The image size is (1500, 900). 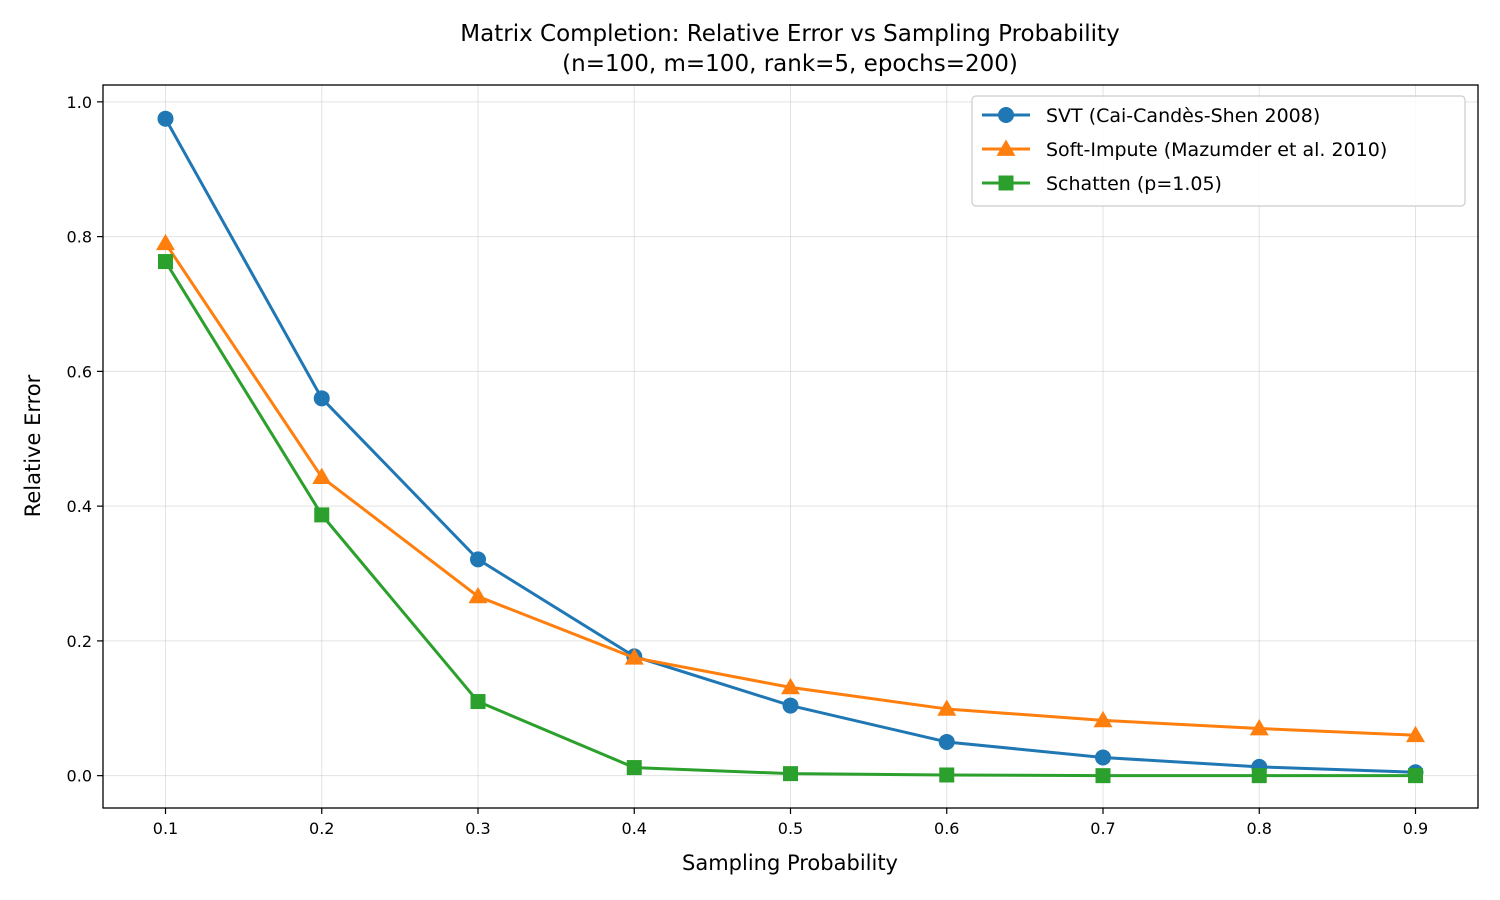 What do you see at coordinates (79, 506) in the screenshot?
I see `y-tick-label: 0.4` at bounding box center [79, 506].